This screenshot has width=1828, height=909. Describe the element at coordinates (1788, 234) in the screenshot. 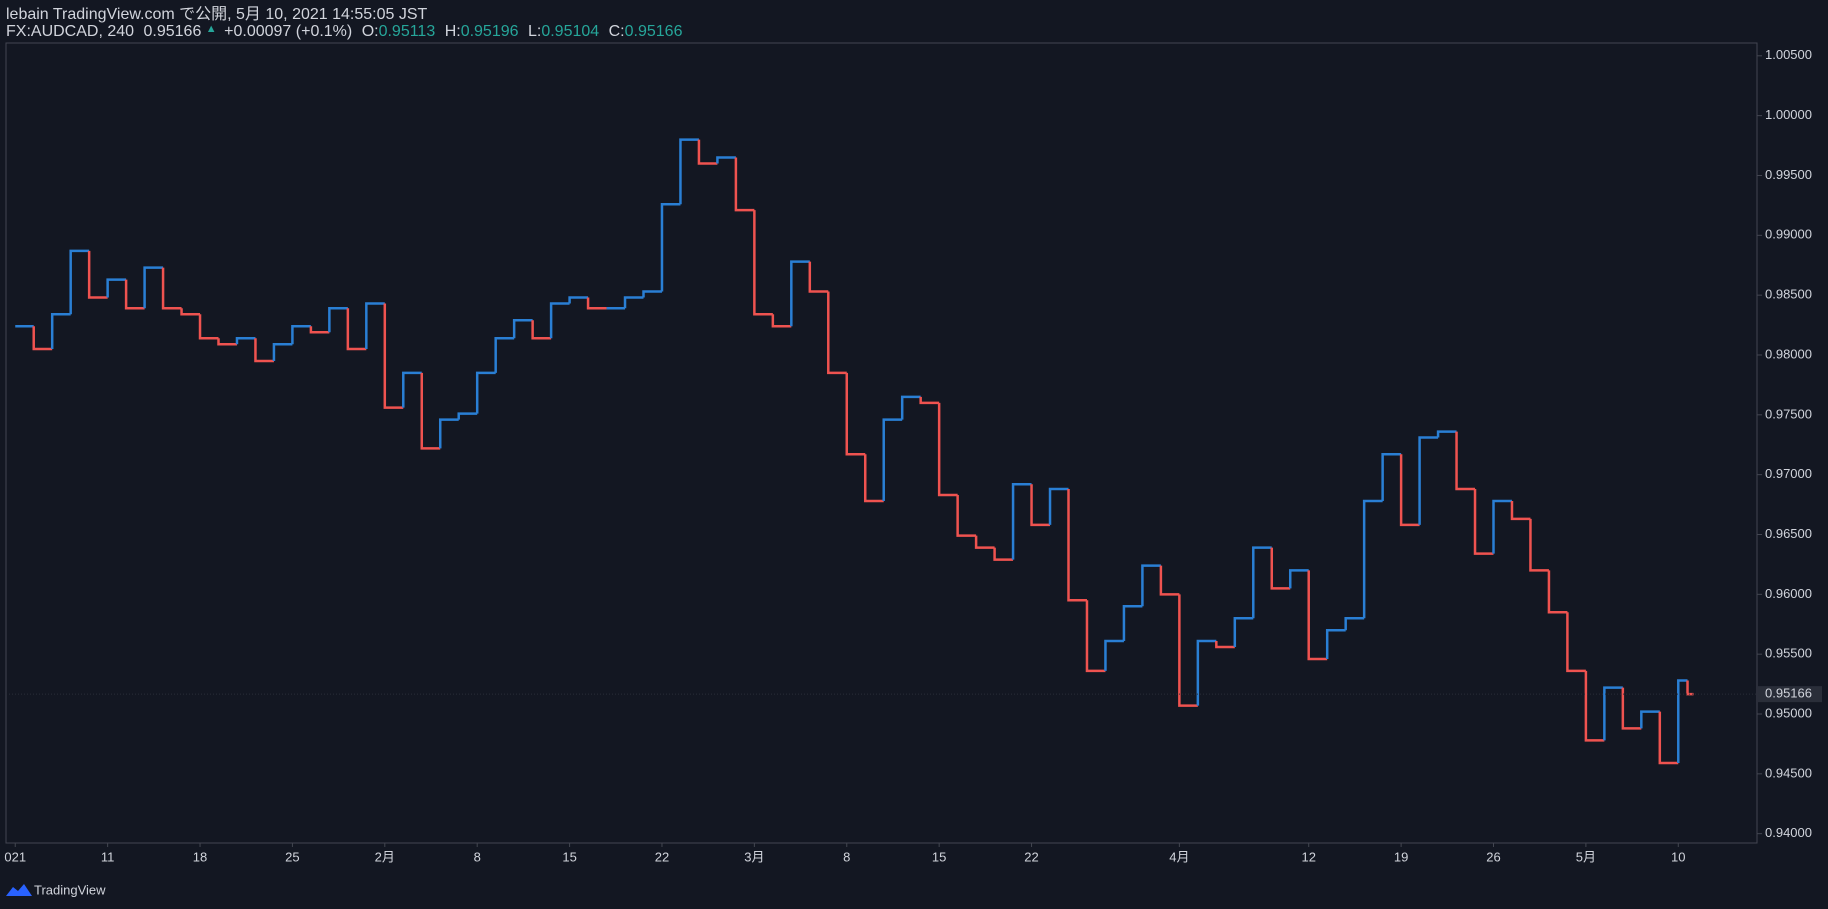

I see `y-tick-label: 0.99000` at that location.